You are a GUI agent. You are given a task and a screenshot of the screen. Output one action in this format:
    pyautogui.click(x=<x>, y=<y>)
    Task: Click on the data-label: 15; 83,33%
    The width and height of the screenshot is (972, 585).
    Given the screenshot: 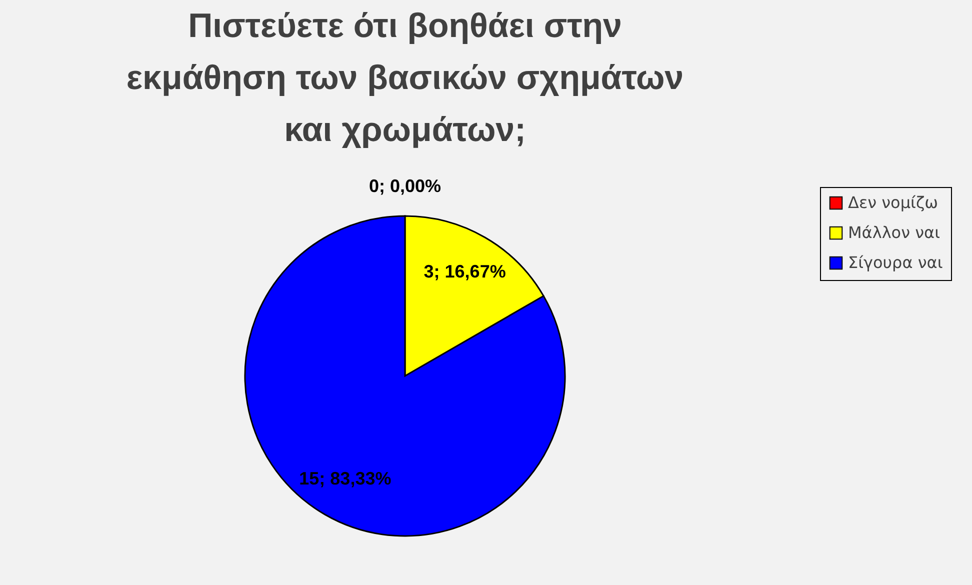 What is the action you would take?
    pyautogui.click(x=345, y=478)
    